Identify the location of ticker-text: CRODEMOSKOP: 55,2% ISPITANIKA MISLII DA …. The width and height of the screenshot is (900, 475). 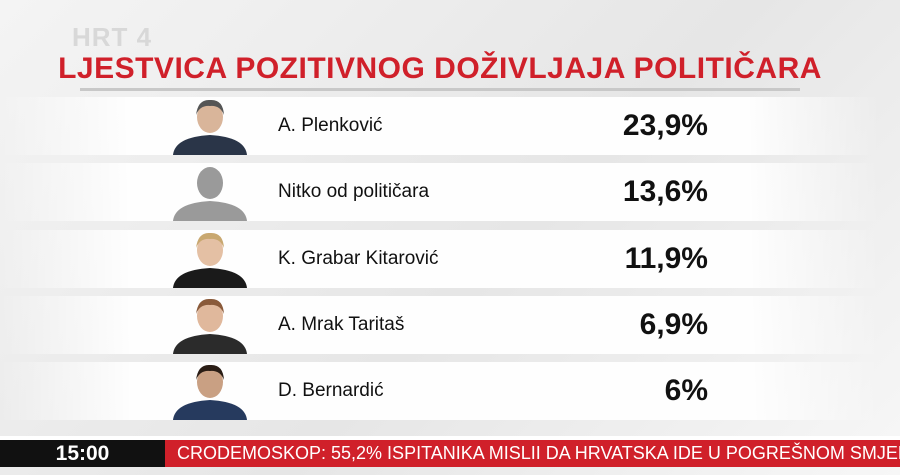
(532, 453).